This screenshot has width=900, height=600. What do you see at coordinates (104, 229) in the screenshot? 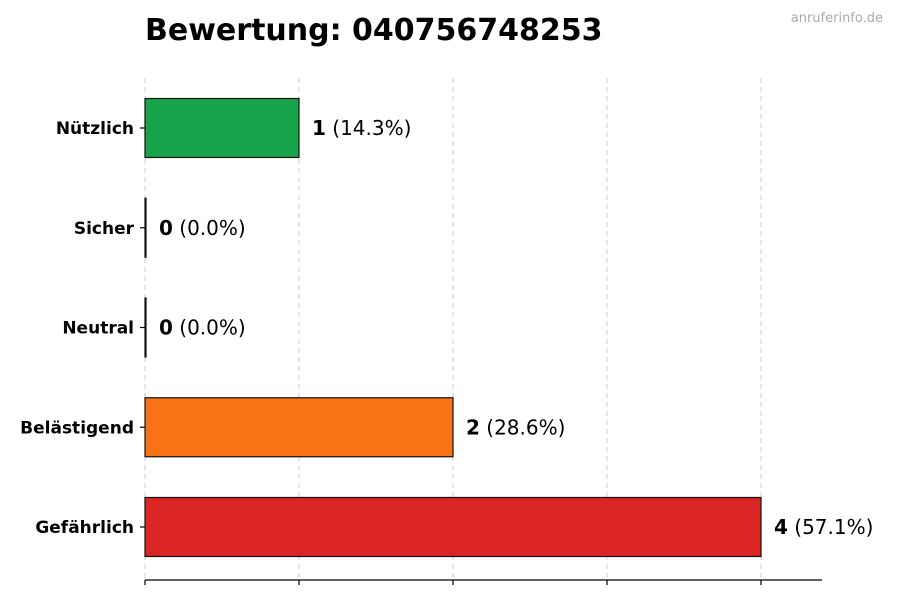
I see `category-label: Sicher` at bounding box center [104, 229].